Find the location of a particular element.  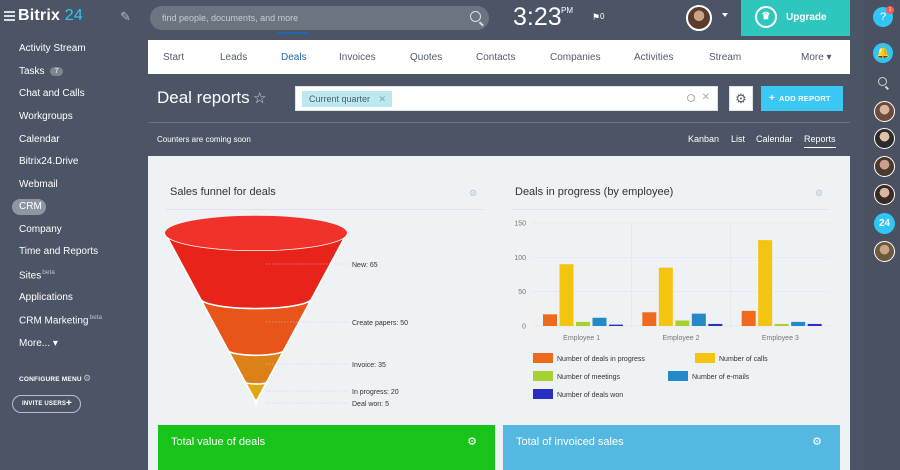

sidebar-item-company: Company is located at coordinates (40, 229).